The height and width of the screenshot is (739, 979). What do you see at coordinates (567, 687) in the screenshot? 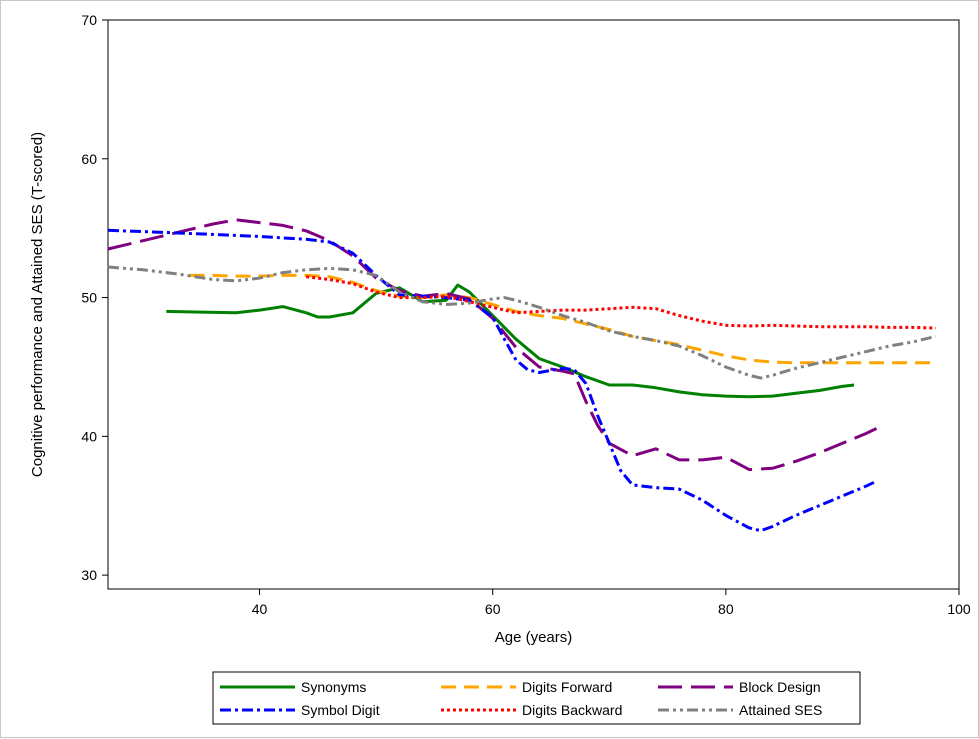
I see `legend-label-digits-forward: Digits Forward` at bounding box center [567, 687].